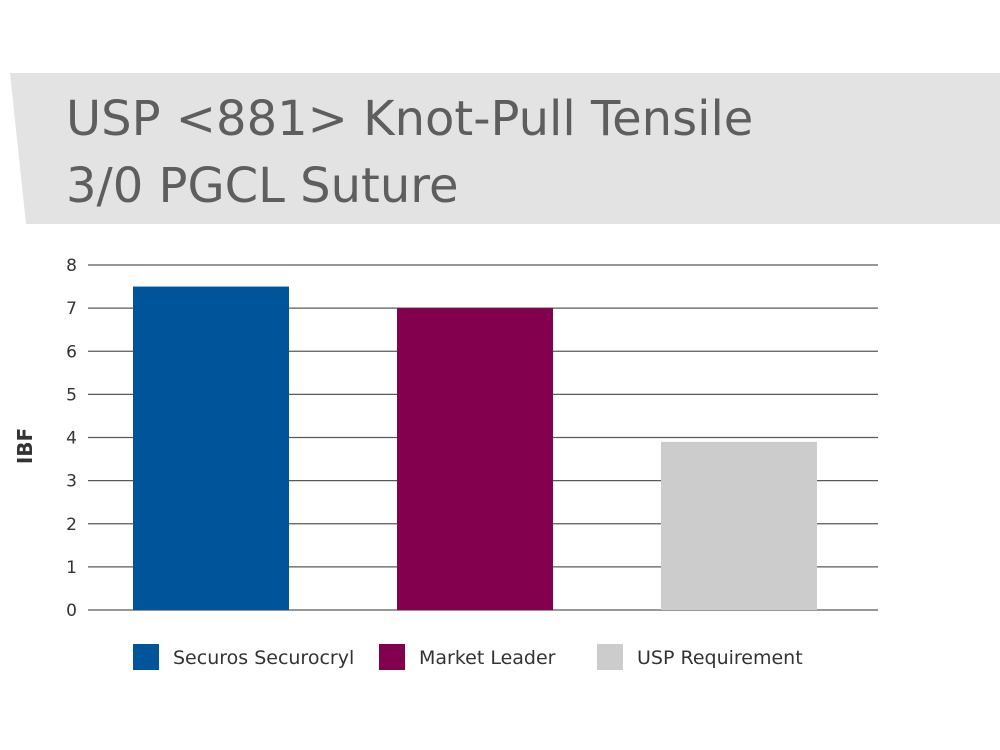 This screenshot has height=750, width=1000. Describe the element at coordinates (720, 658) in the screenshot. I see `legend-label-usp-requirement: USP Requirement` at that location.